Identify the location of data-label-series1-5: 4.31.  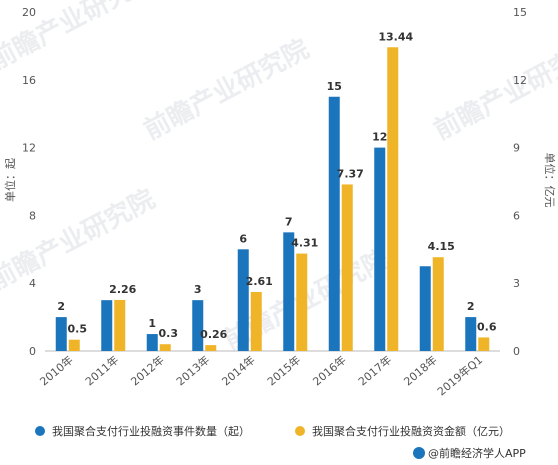
(304, 243).